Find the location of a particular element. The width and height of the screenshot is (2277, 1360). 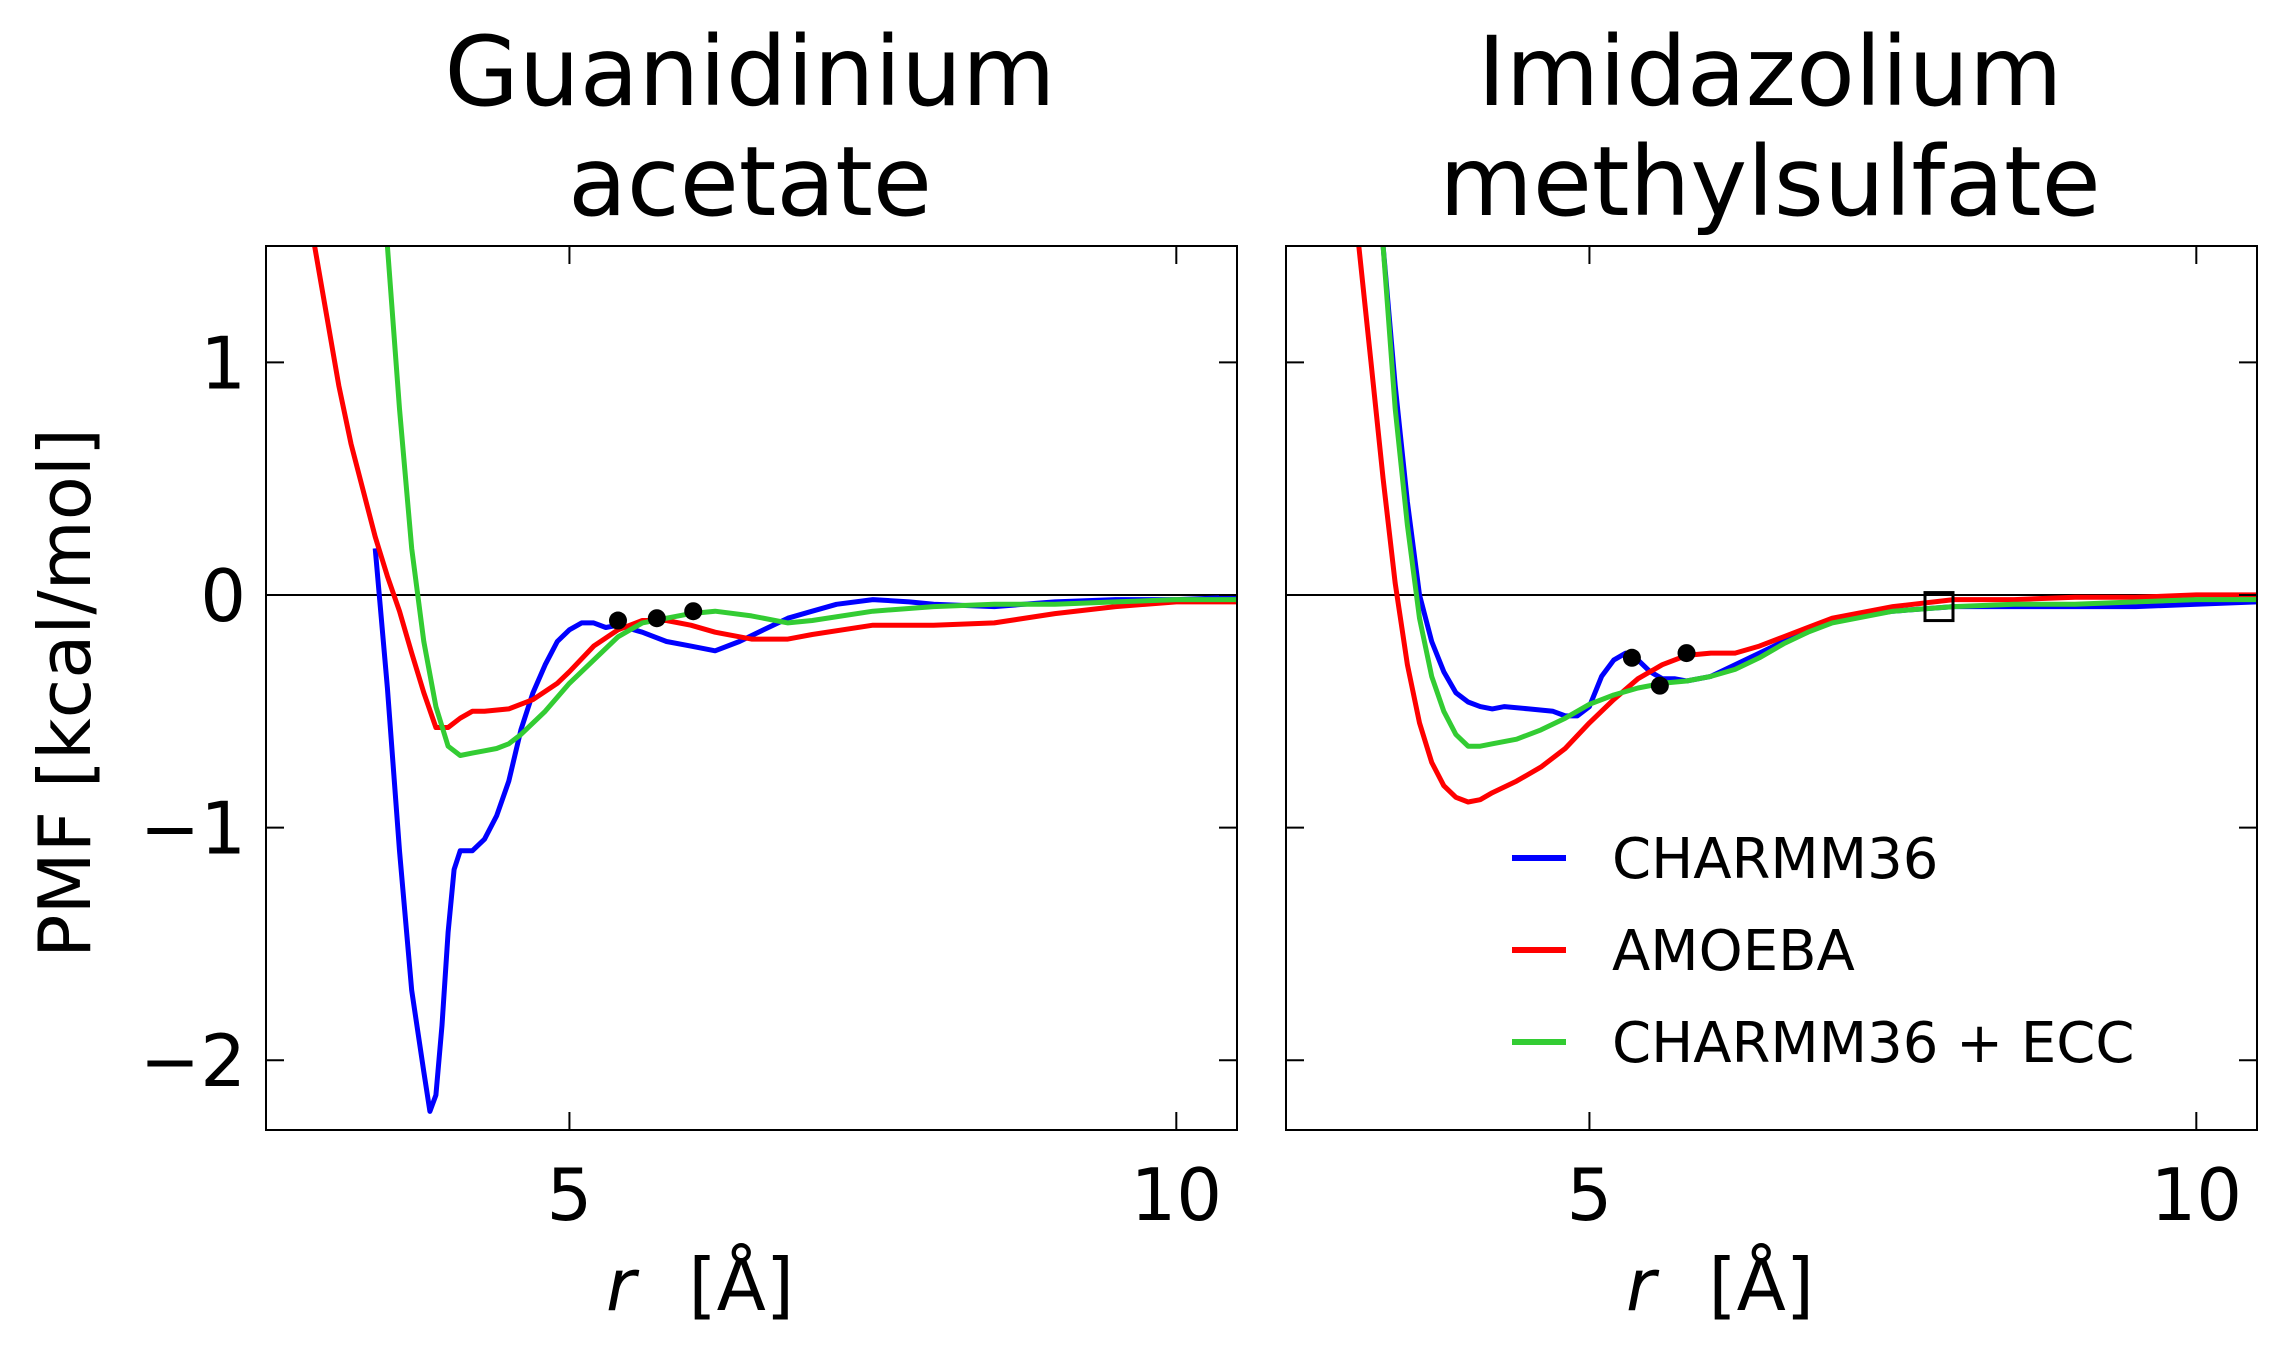

y-tick-label: 0 is located at coordinates (223, 596).